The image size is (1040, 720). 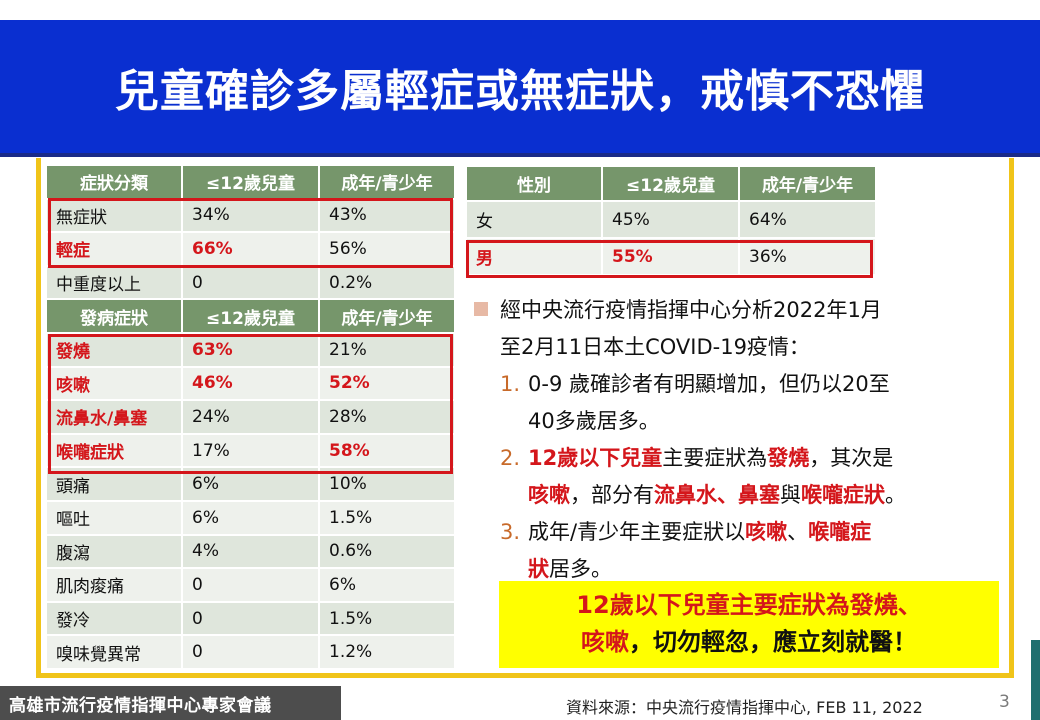 I want to click on intro-line: 經中央流行疫情指揮中心分析2022年1月, so click(x=691, y=310).